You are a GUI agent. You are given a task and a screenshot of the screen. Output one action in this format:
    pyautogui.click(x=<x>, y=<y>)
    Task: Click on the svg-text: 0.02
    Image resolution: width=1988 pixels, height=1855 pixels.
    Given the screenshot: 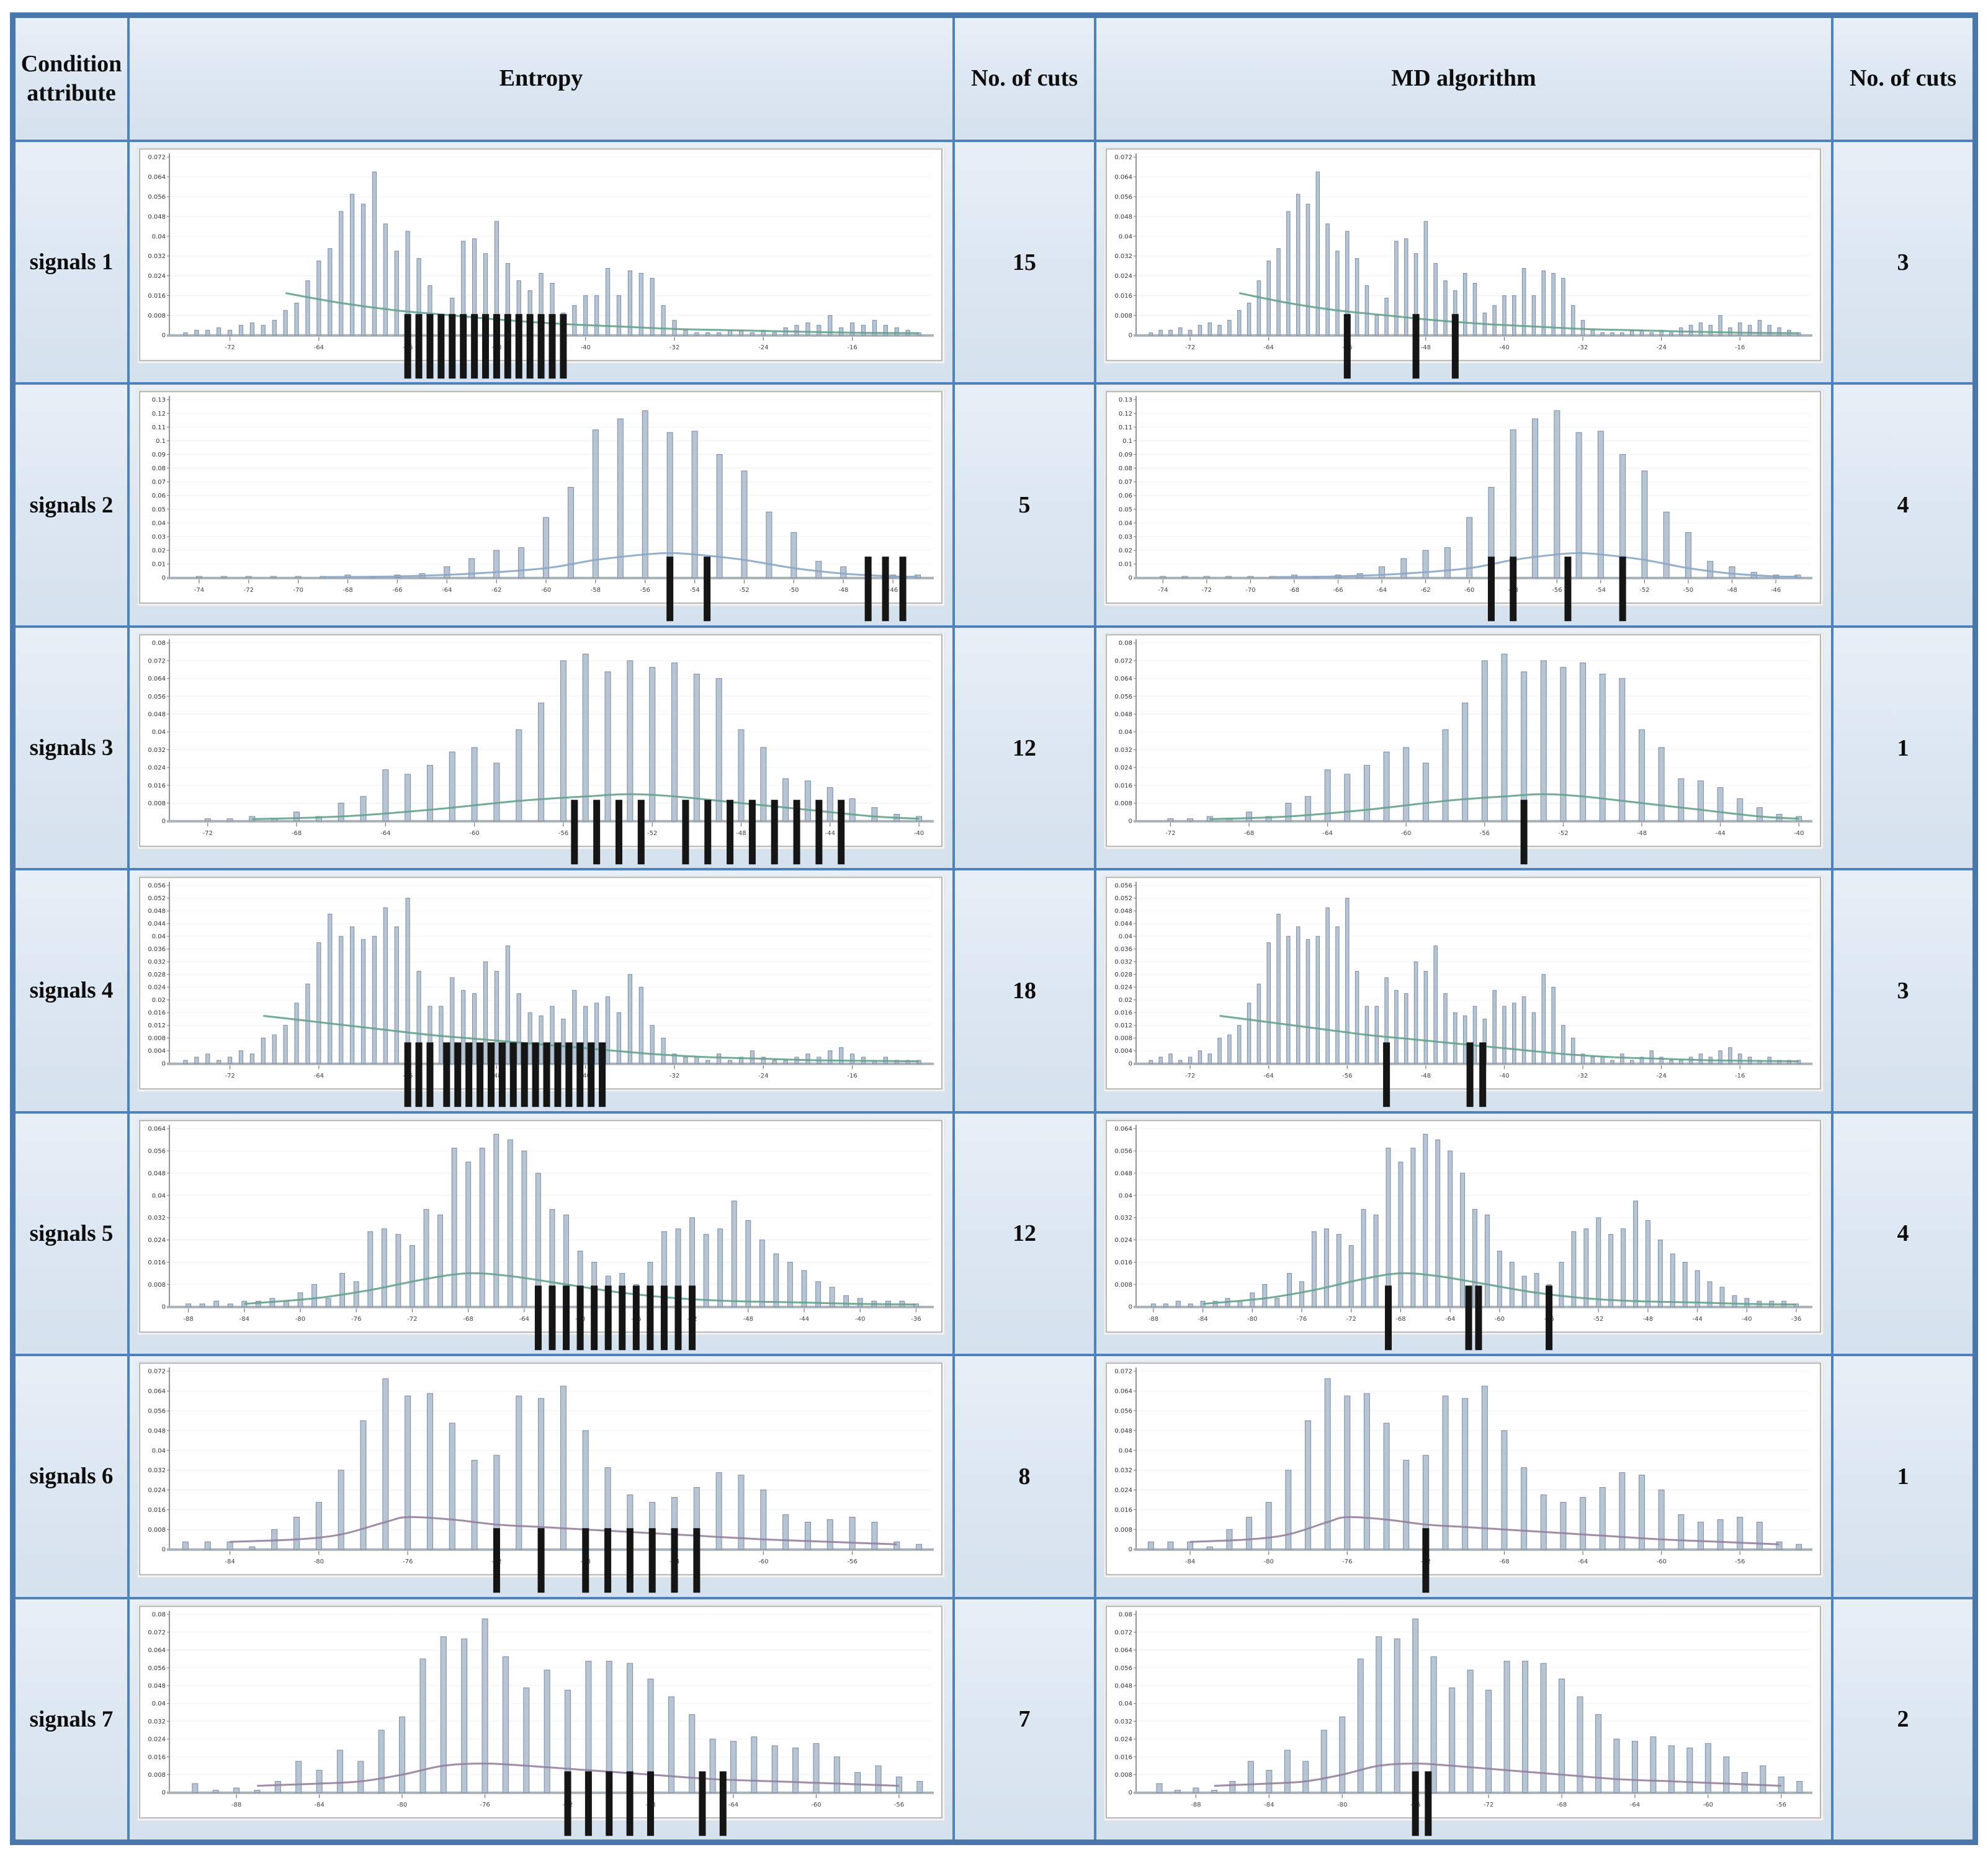 What is the action you would take?
    pyautogui.click(x=1125, y=1000)
    